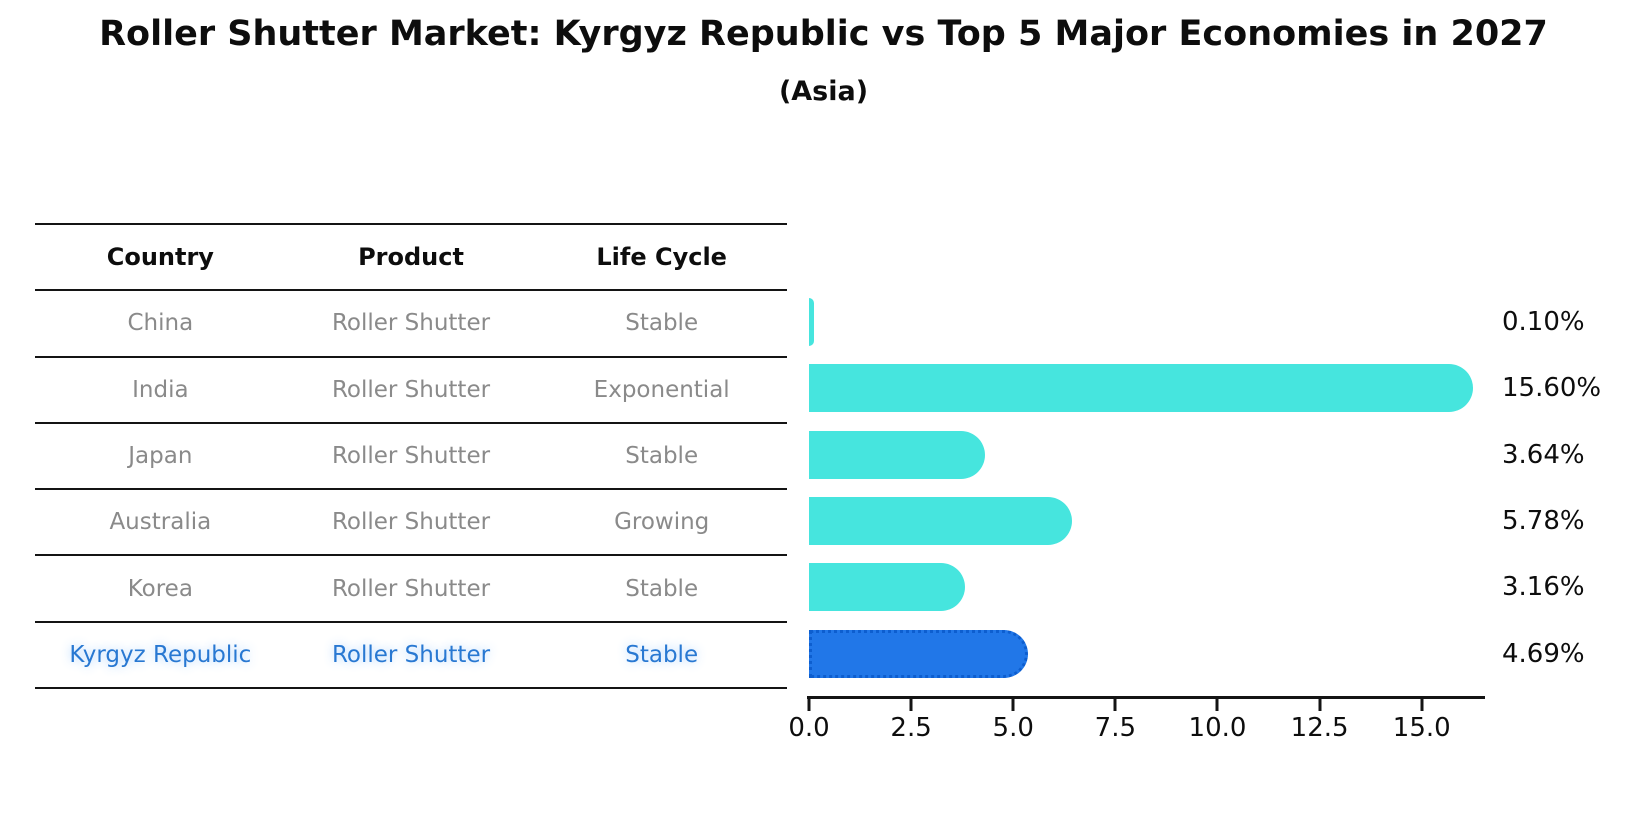 This screenshot has width=1647, height=823. What do you see at coordinates (160, 257) in the screenshot?
I see `table-header-cell: Country` at bounding box center [160, 257].